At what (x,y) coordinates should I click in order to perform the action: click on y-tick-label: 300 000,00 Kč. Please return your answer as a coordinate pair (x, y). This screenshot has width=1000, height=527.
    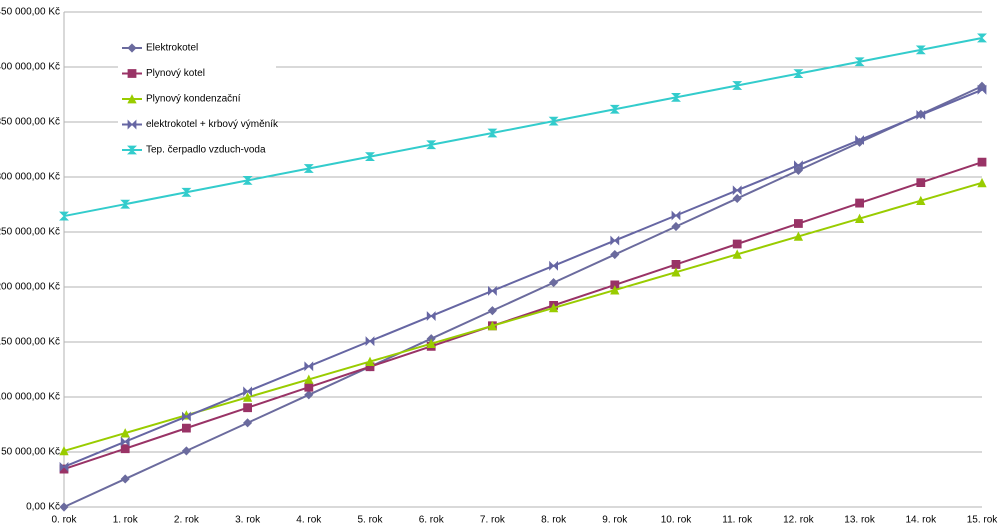
    Looking at the image, I should click on (30, 177).